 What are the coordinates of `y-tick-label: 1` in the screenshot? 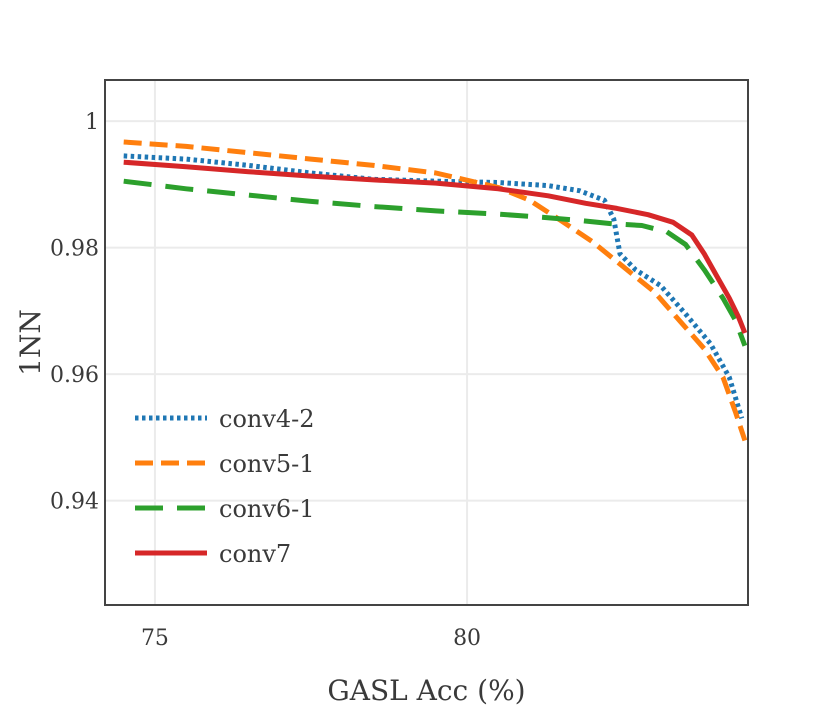 It's located at (92, 122).